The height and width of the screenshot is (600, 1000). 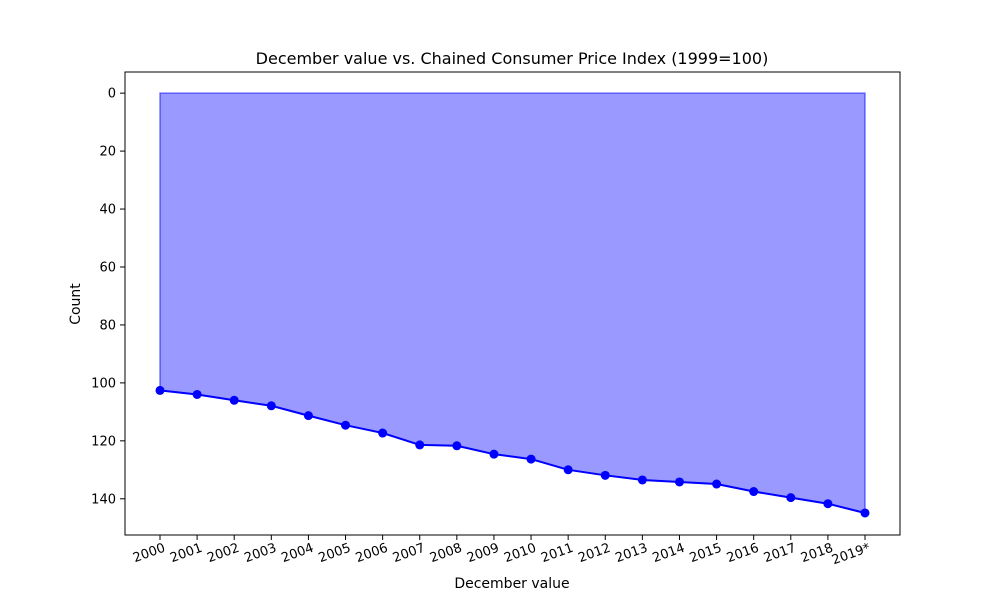 I want to click on series-line, so click(x=512, y=451).